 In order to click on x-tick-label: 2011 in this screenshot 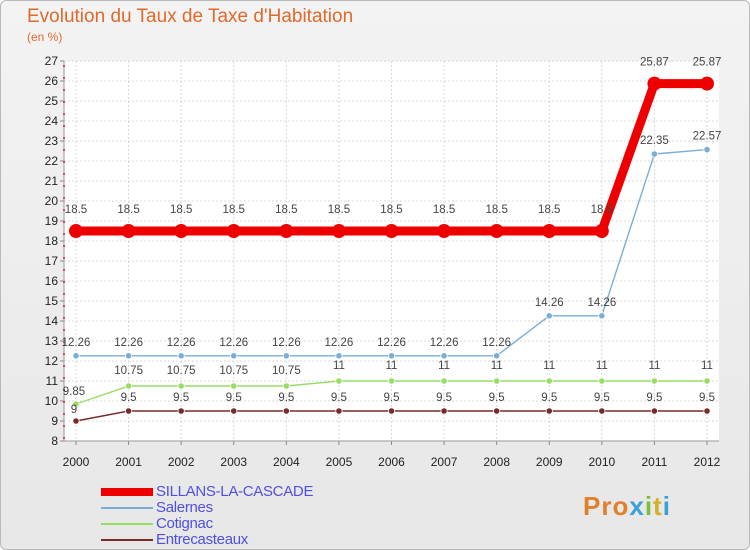, I will do `click(655, 462)`.